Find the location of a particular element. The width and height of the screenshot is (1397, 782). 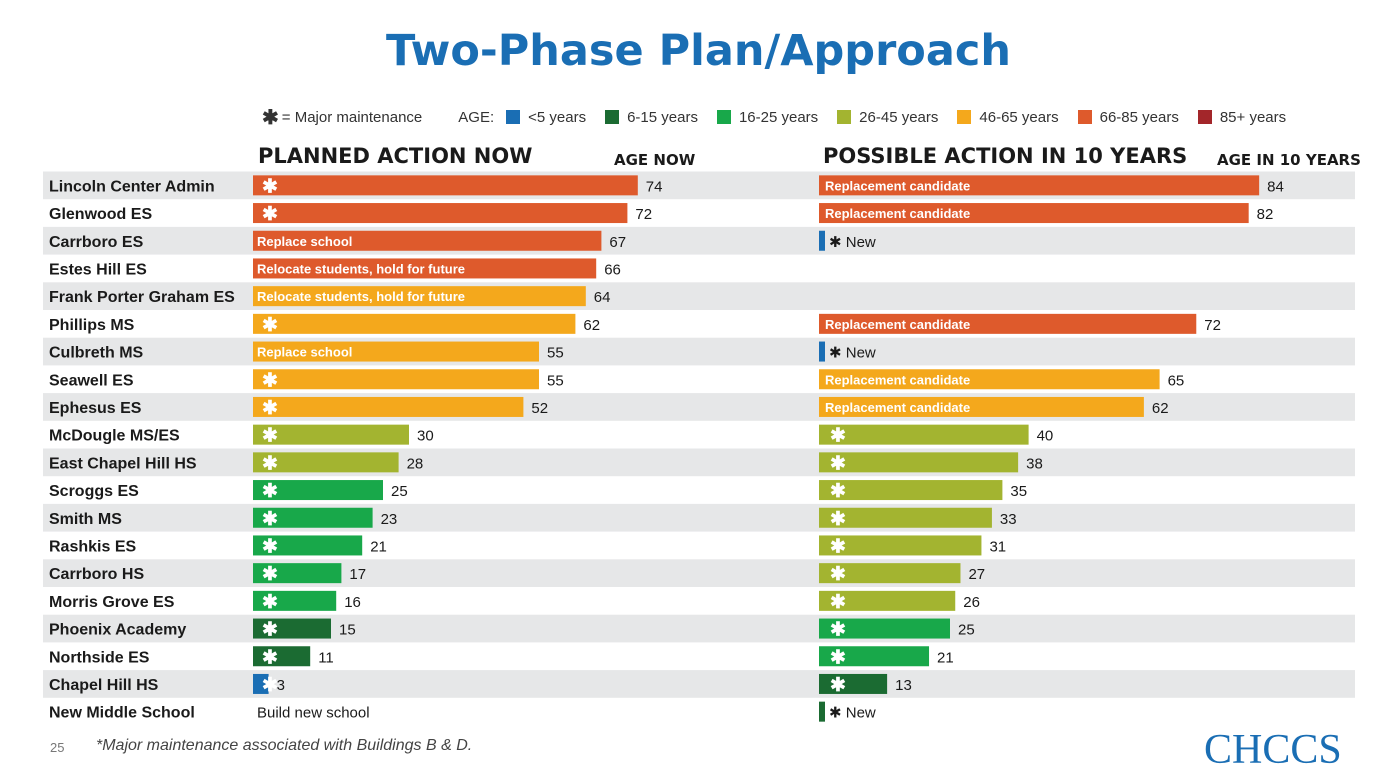

legend-label: <5 years is located at coordinates (557, 117).